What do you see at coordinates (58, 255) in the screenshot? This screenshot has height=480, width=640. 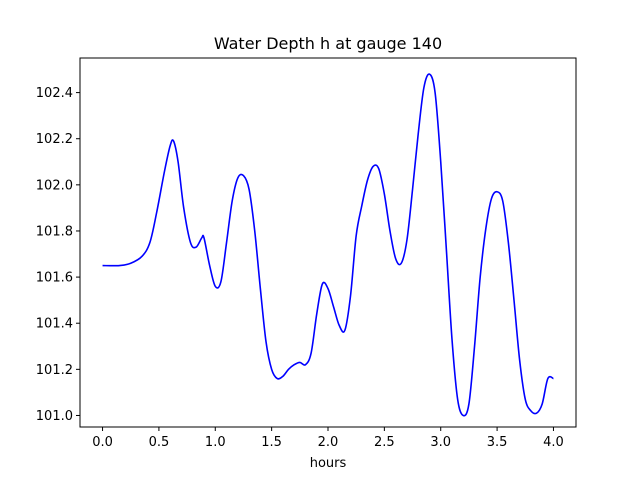 I see `y-axis: 101.0 101.2 101.4 101.6 101.8 102.0 102.2 102.4` at bounding box center [58, 255].